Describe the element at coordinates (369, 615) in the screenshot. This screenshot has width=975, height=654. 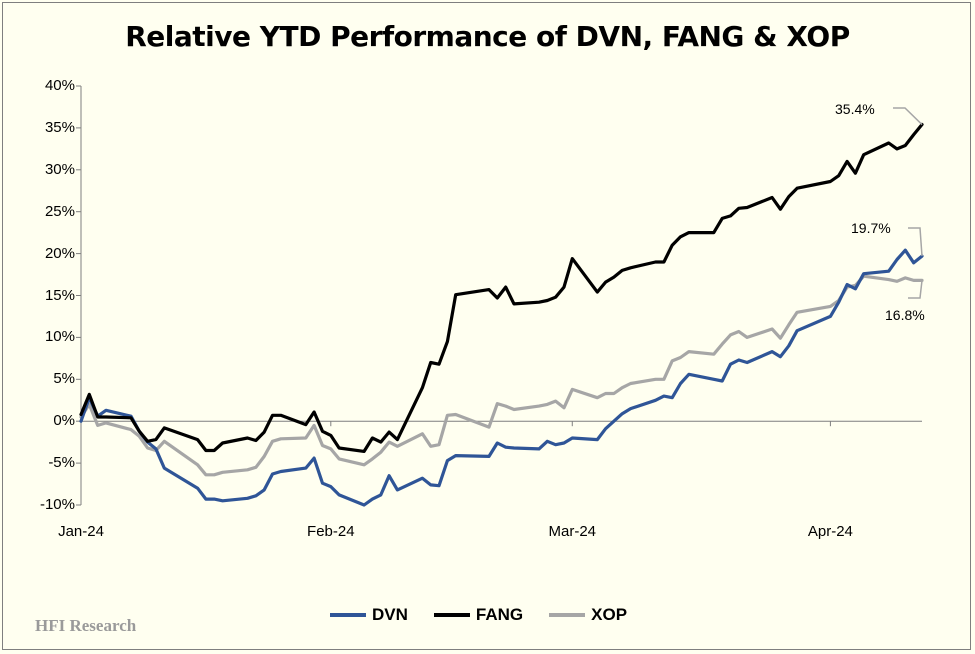
I see `legend-item-dvn: DVN` at that location.